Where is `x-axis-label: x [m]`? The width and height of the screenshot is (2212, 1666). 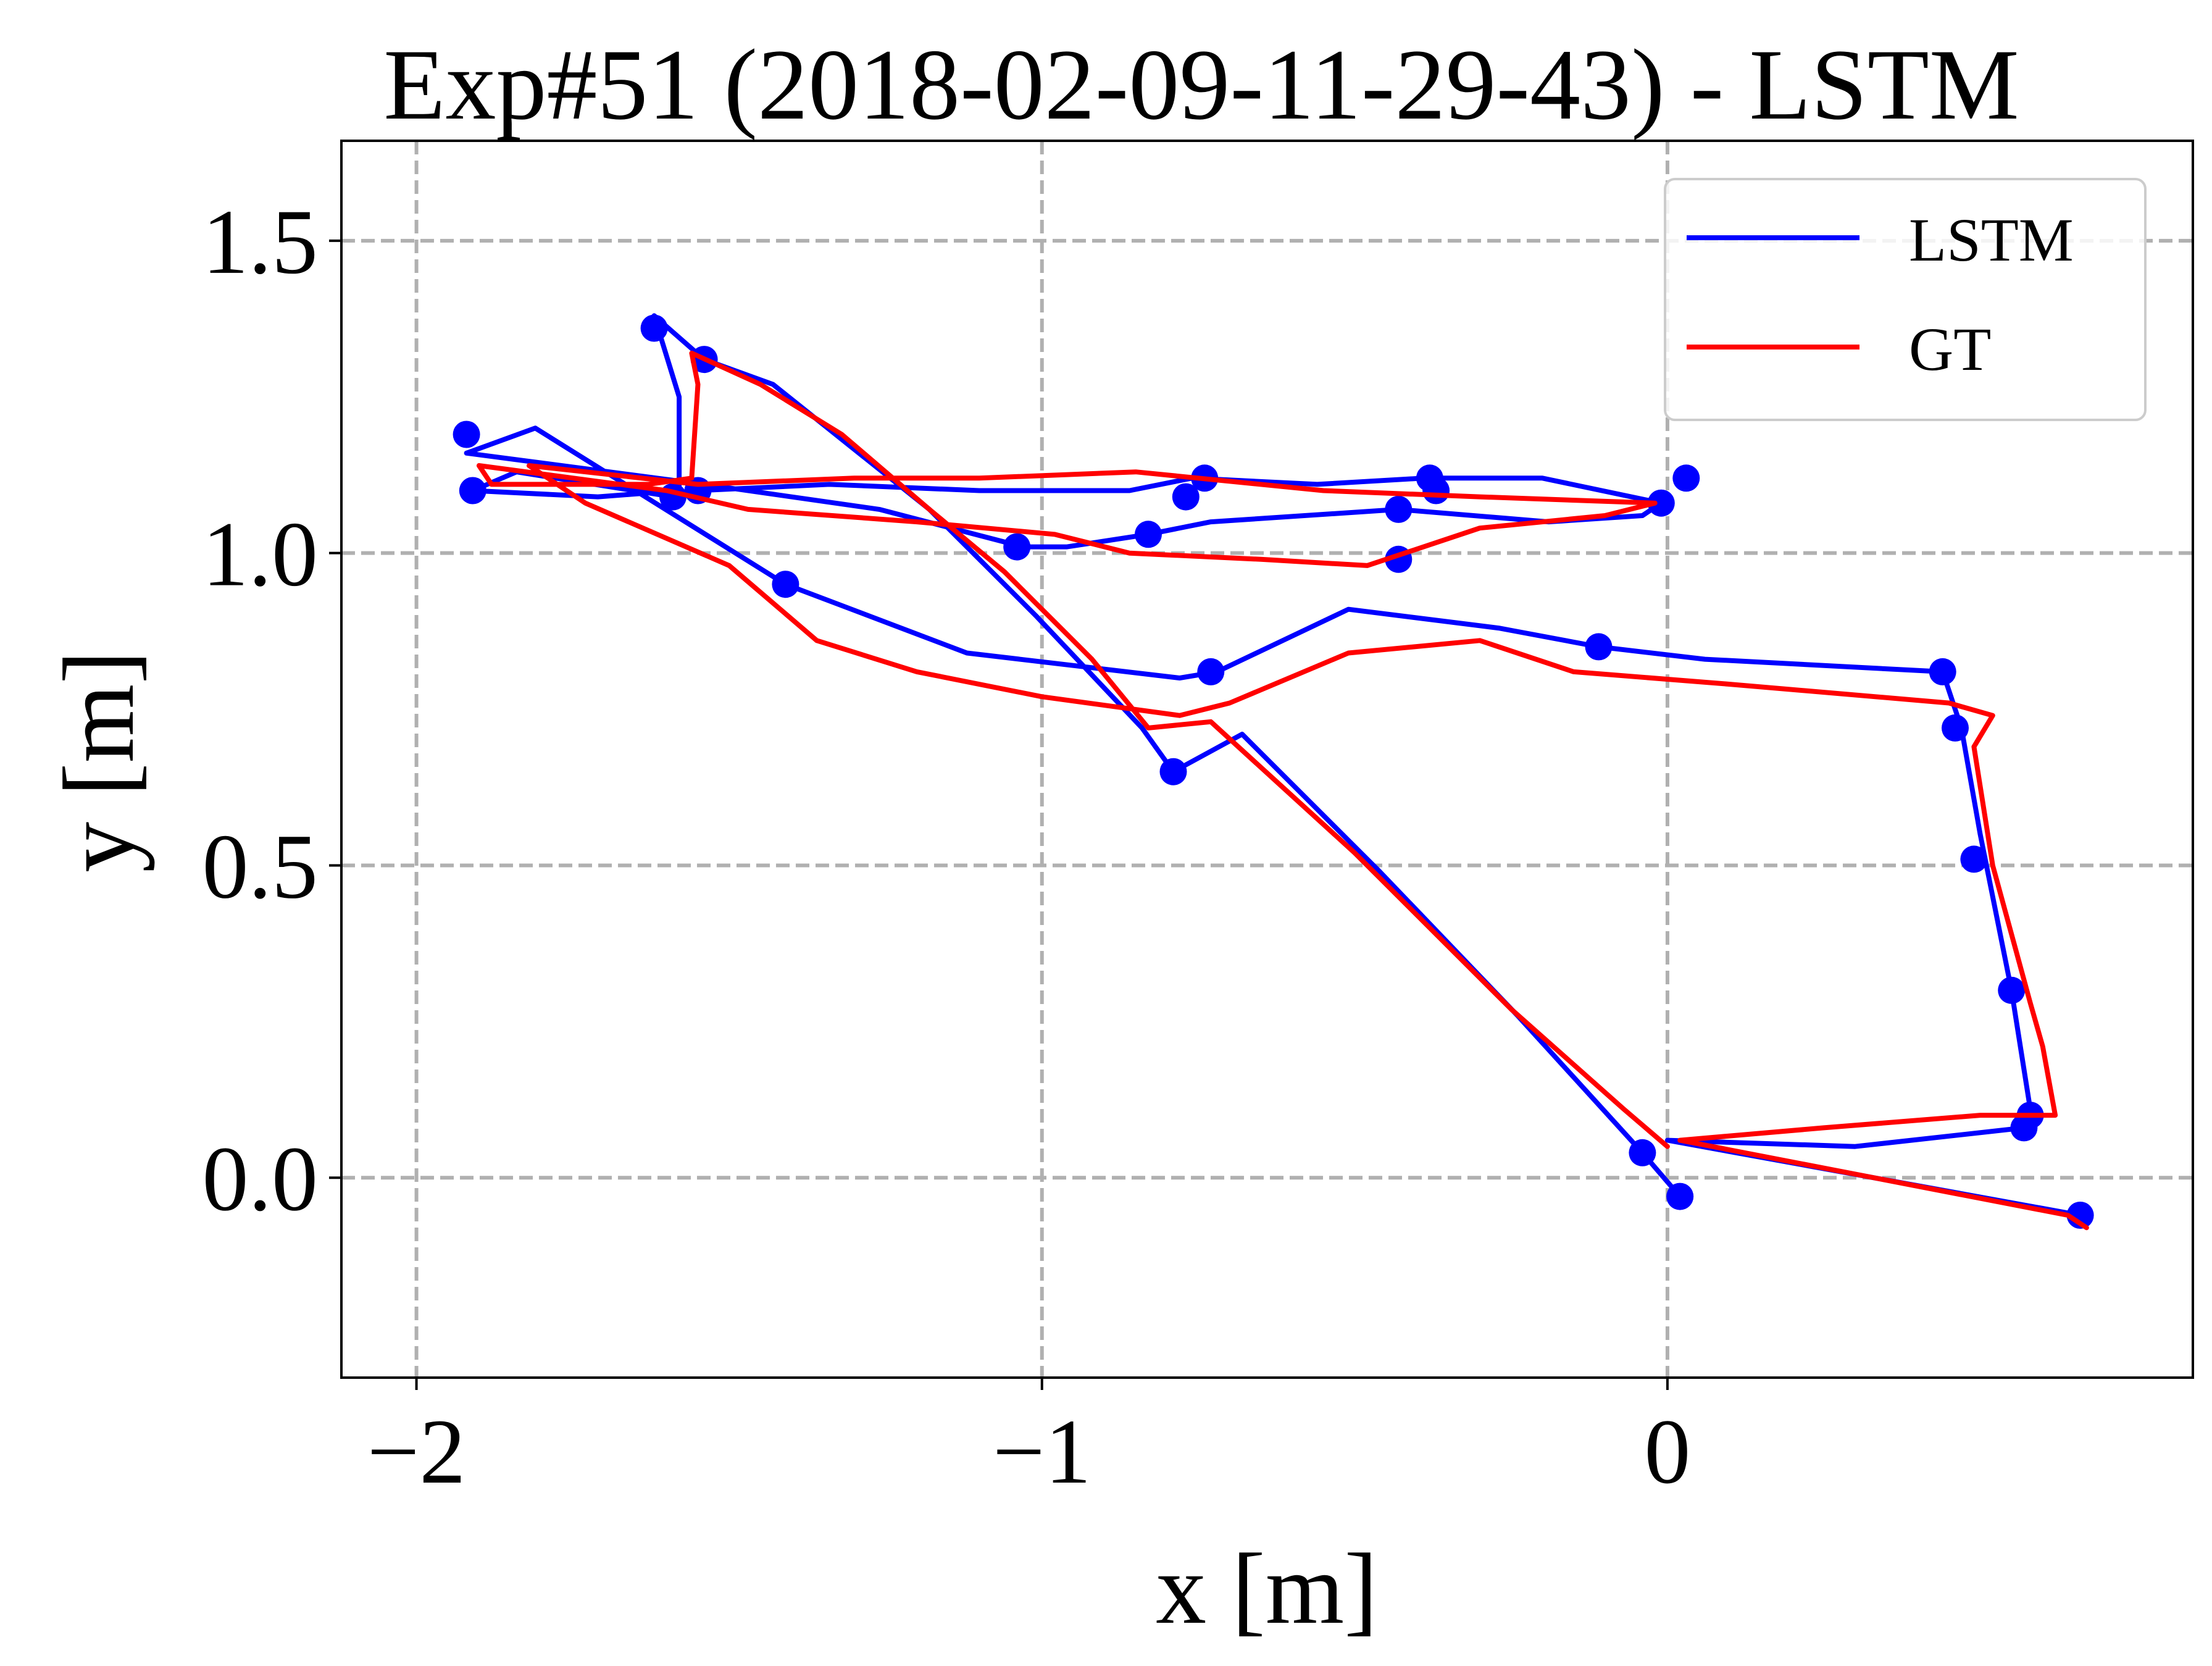 x-axis-label: x [m] is located at coordinates (1267, 1589).